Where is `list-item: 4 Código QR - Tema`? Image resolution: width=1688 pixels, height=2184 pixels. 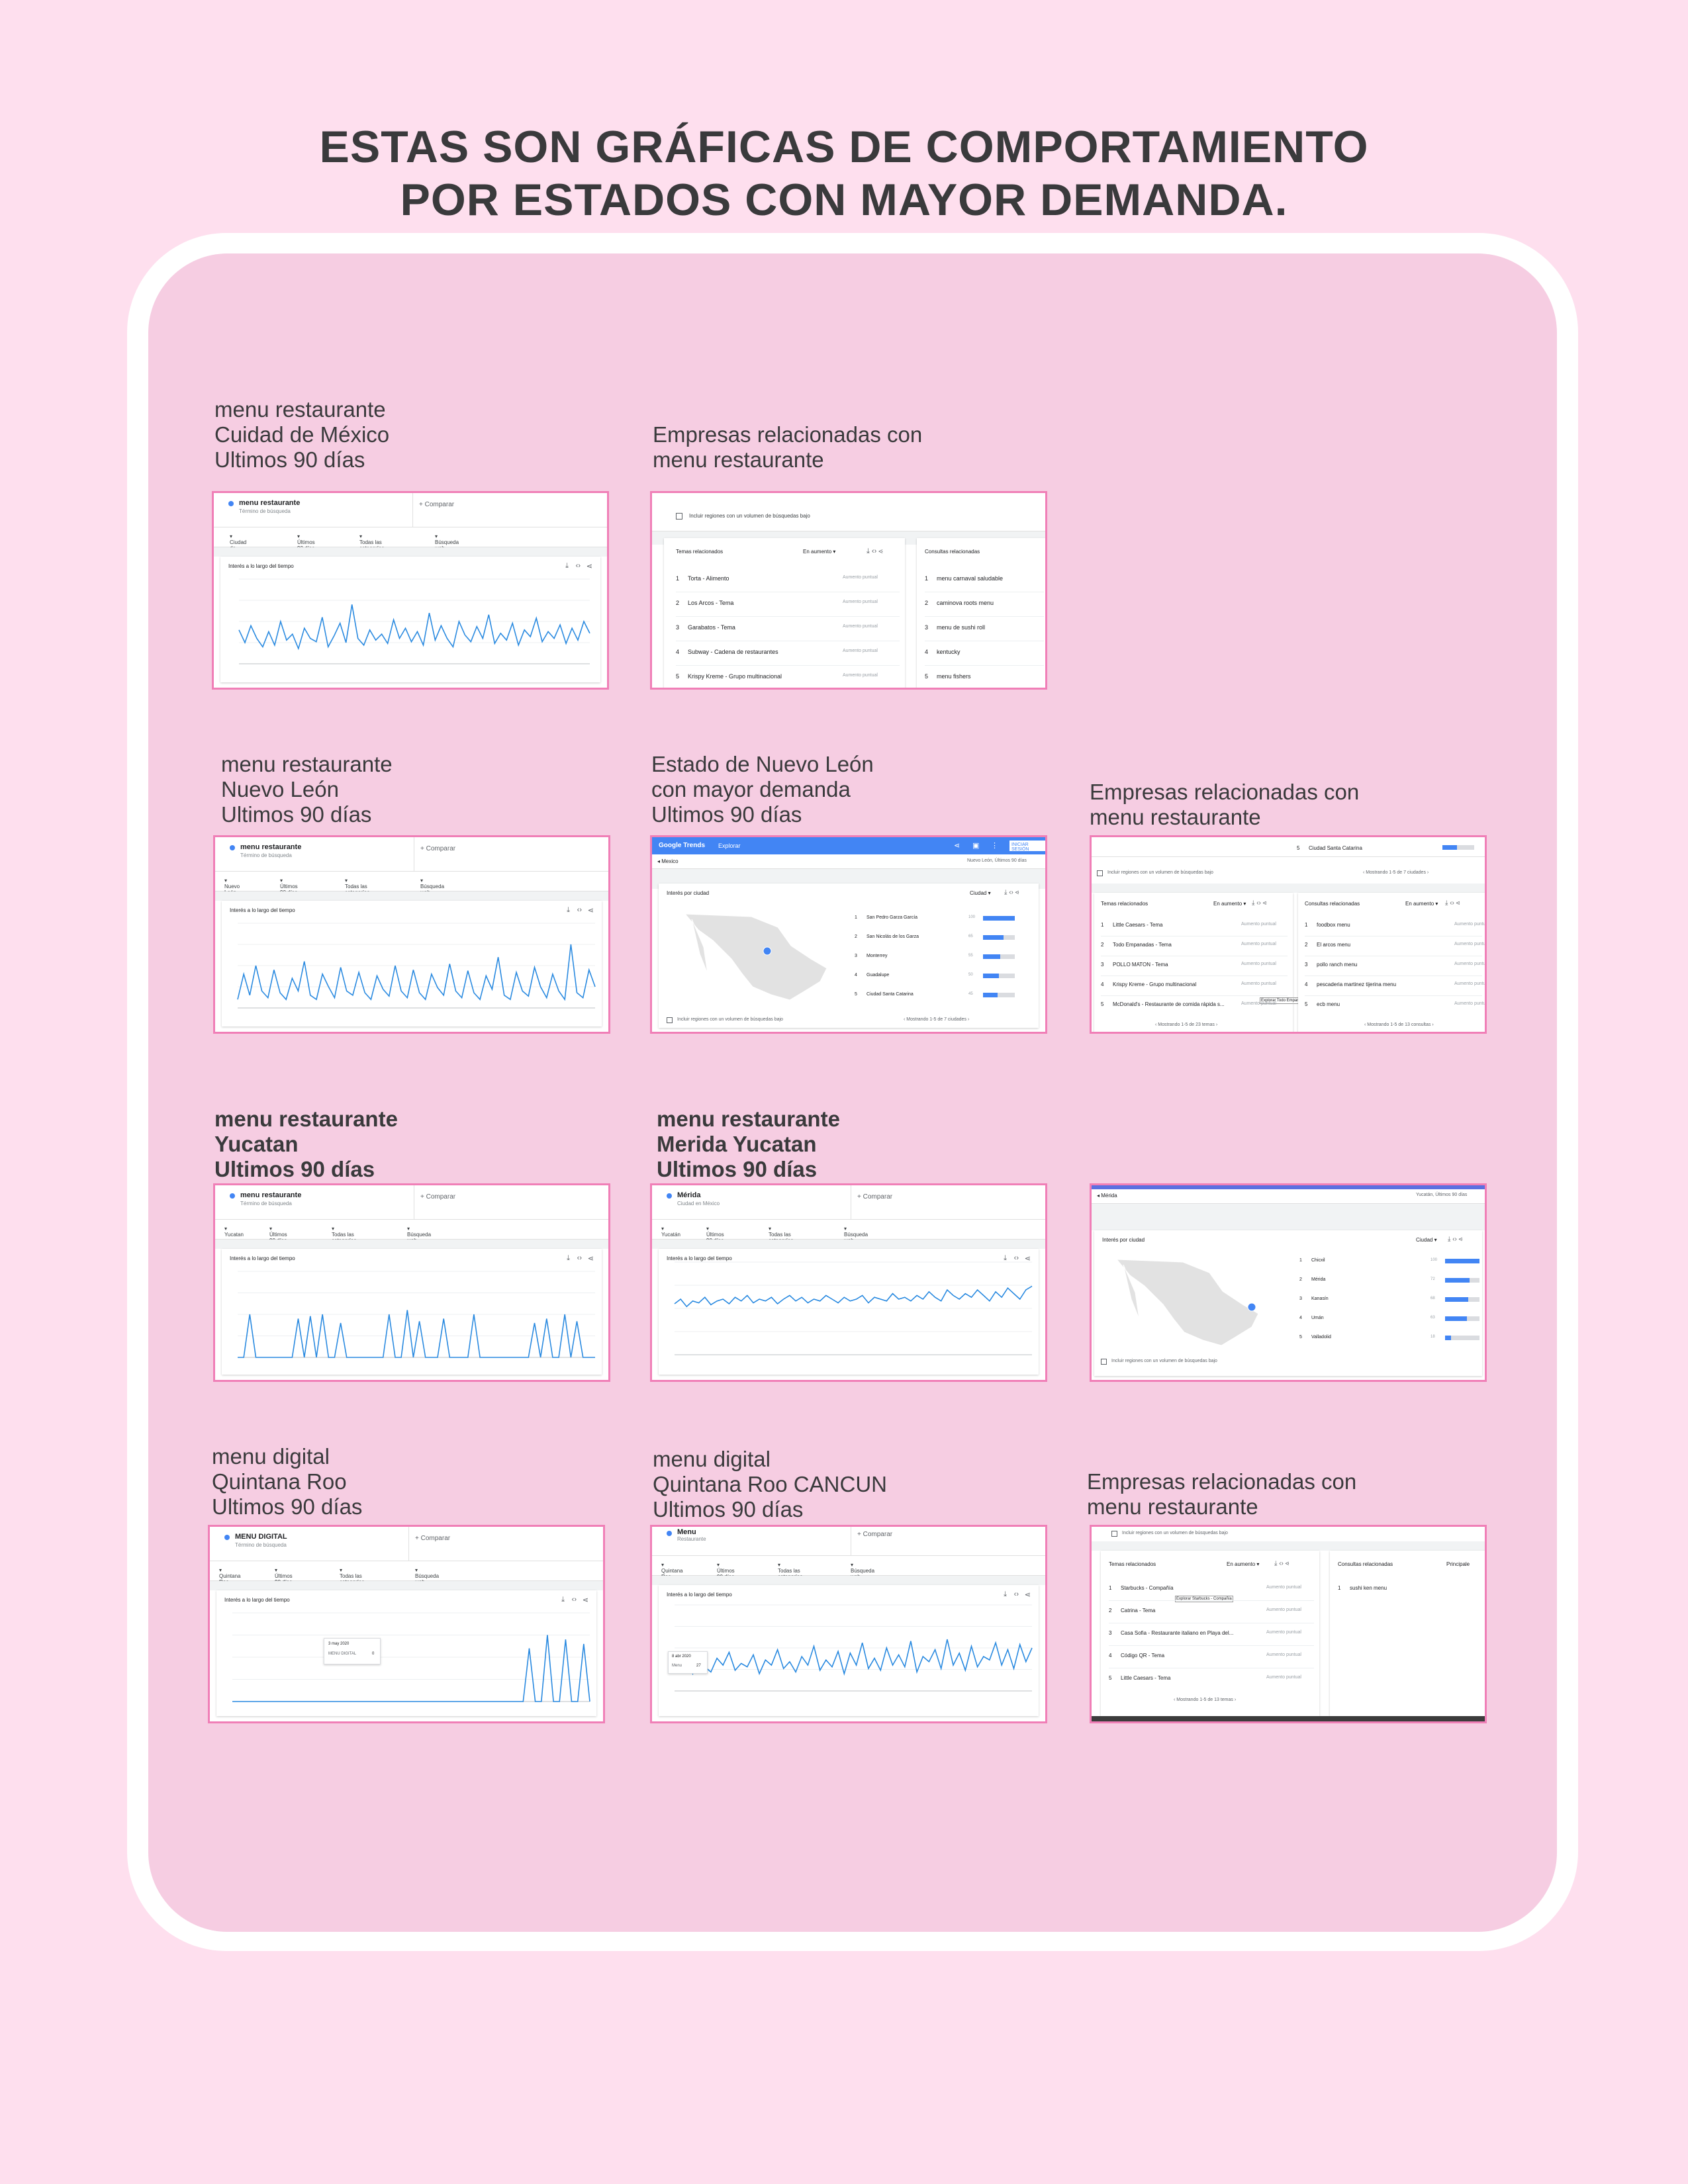 list-item: 4 Código QR - Tema is located at coordinates (1136, 1656).